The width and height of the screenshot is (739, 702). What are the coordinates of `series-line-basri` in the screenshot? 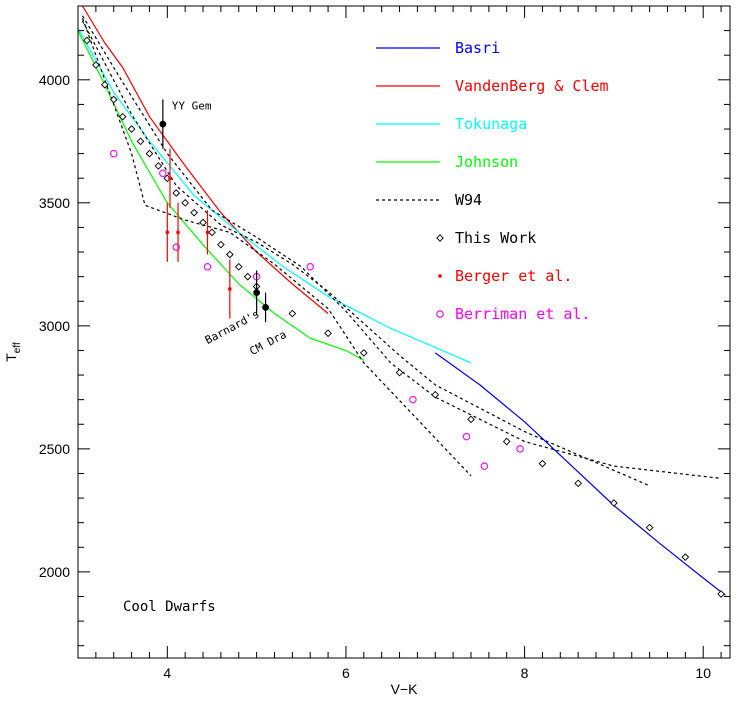 It's located at (580, 474).